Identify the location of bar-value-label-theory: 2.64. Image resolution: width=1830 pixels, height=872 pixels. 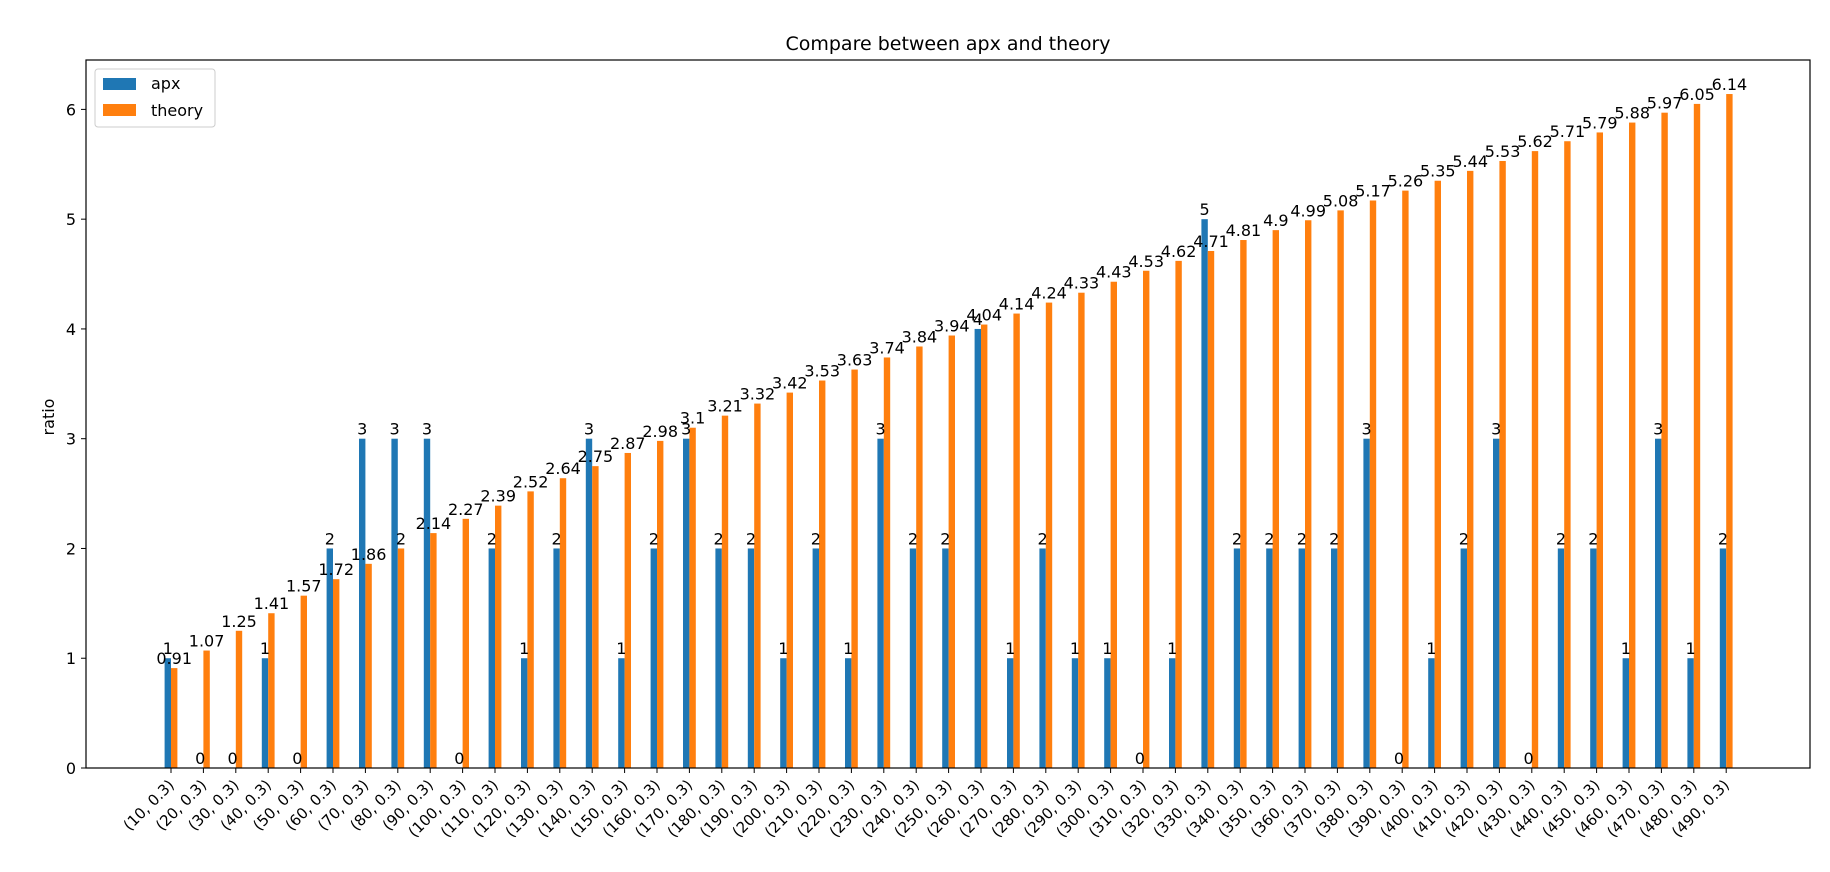
(563, 468).